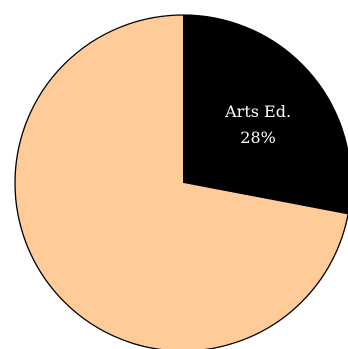  Describe the element at coordinates (257, 124) in the screenshot. I see `pie-labels: Arts Ed. 28%` at that location.